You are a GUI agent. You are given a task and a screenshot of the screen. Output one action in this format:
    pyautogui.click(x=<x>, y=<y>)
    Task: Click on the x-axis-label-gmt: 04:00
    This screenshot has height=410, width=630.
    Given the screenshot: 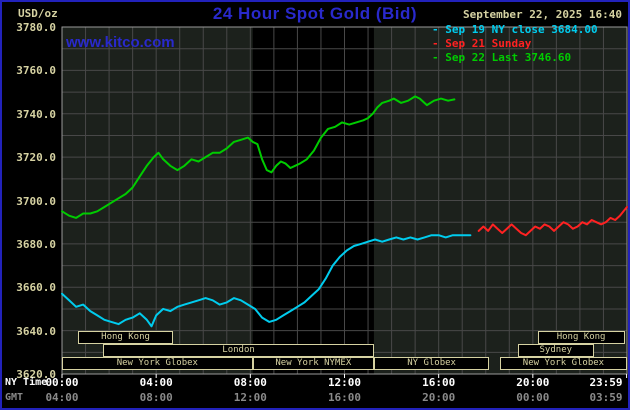 What is the action you would take?
    pyautogui.click(x=62, y=397)
    